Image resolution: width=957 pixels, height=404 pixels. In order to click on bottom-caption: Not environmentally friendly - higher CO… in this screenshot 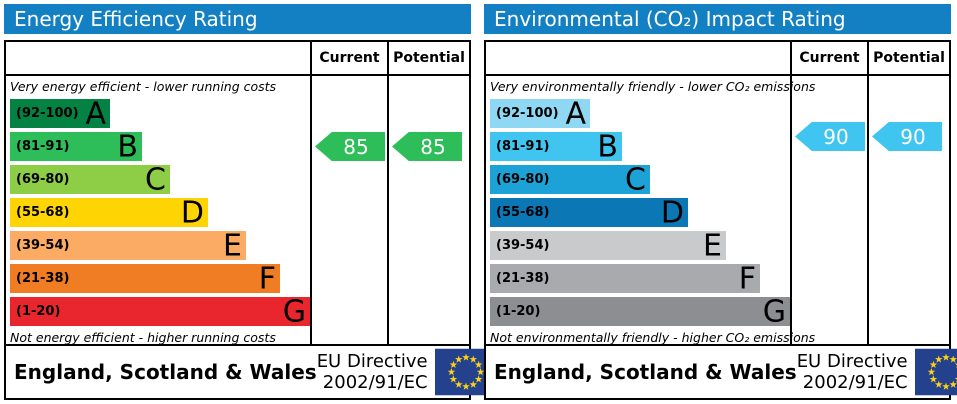, I will do `click(653, 337)`.